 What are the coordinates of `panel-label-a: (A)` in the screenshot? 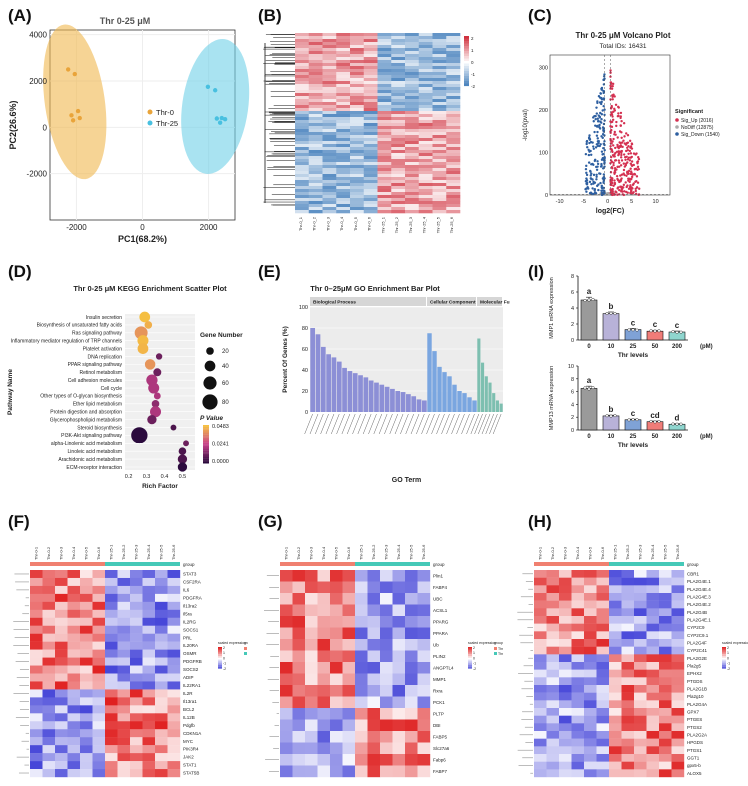 It's located at (20, 15).